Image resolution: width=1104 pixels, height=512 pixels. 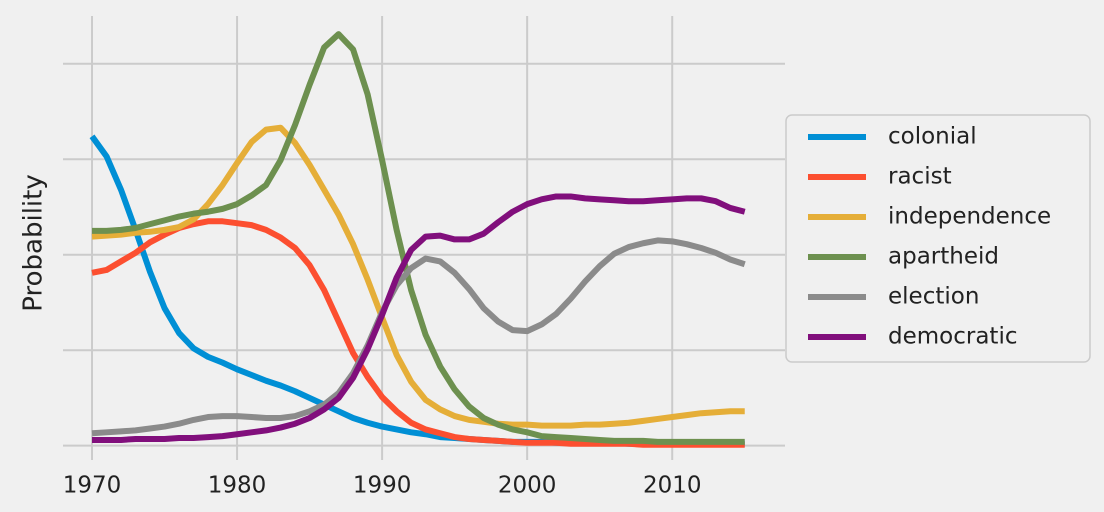 I want to click on legend-label: colonial, so click(x=932, y=137).